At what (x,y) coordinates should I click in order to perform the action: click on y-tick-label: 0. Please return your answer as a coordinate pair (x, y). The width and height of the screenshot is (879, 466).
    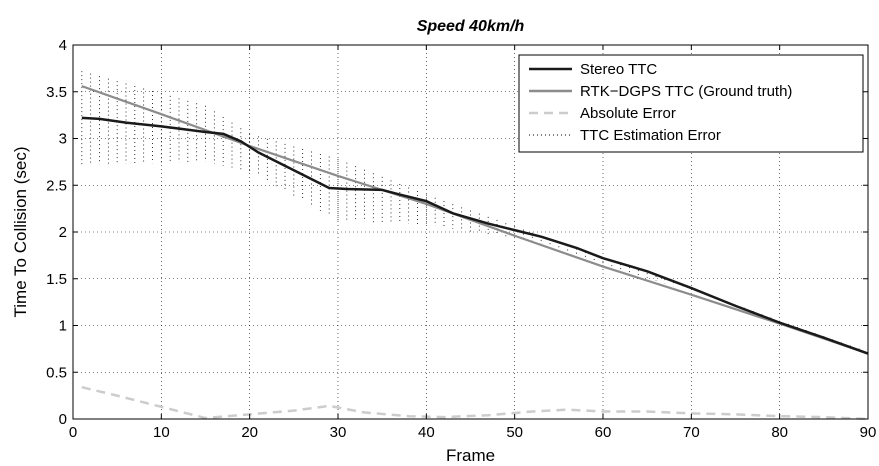
    Looking at the image, I should click on (63, 419).